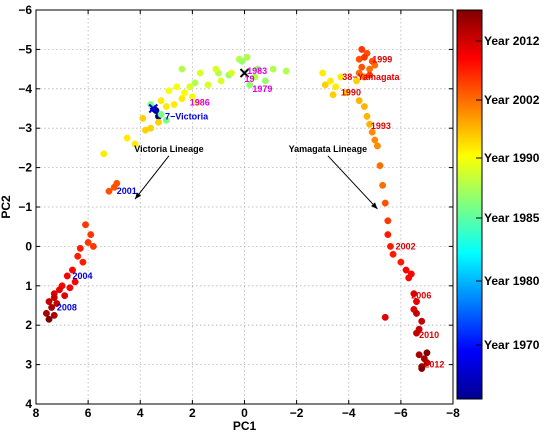  Describe the element at coordinates (469, 204) in the screenshot. I see `colorbar` at that location.